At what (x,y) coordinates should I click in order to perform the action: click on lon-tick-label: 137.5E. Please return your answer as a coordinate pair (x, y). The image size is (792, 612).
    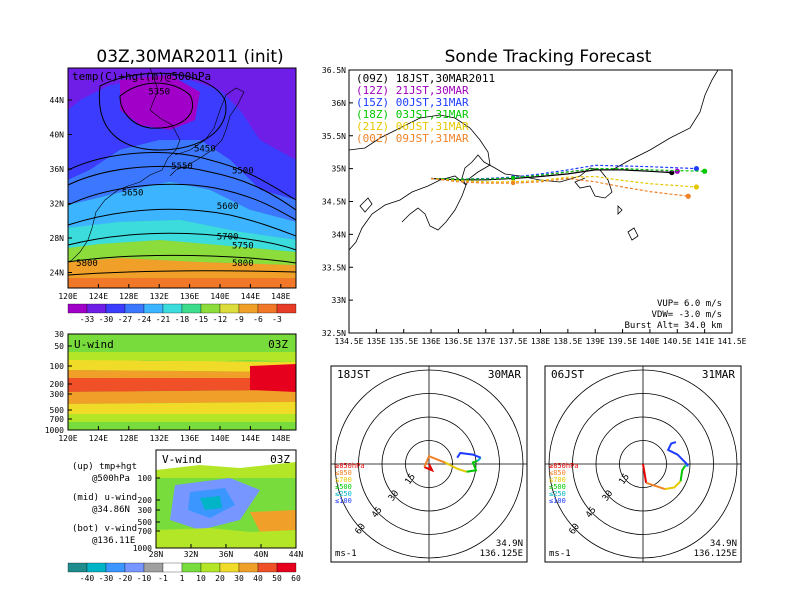
    Looking at the image, I should click on (513, 341).